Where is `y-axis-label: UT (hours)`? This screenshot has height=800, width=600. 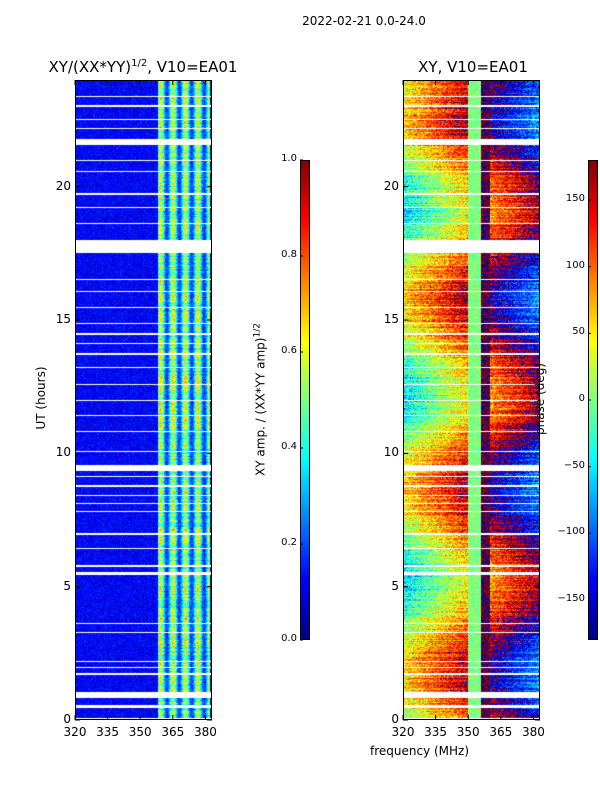 y-axis-label: UT (hours) is located at coordinates (41, 398).